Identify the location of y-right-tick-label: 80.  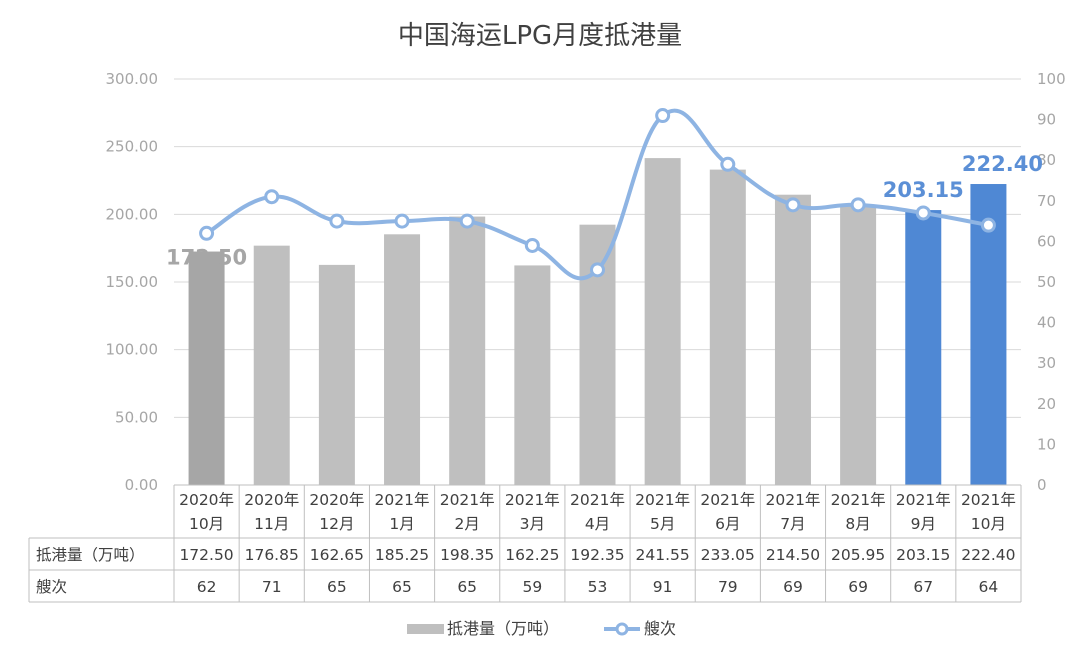
(1046, 160).